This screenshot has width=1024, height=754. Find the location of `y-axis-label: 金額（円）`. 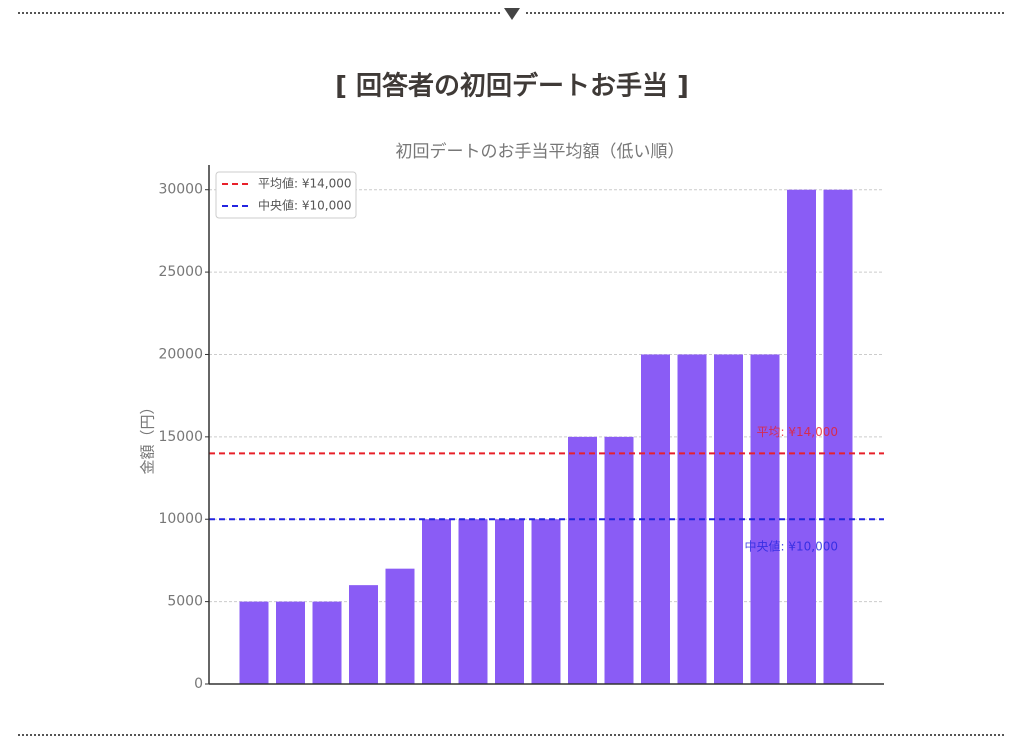

y-axis-label: 金額（円） is located at coordinates (148, 436).